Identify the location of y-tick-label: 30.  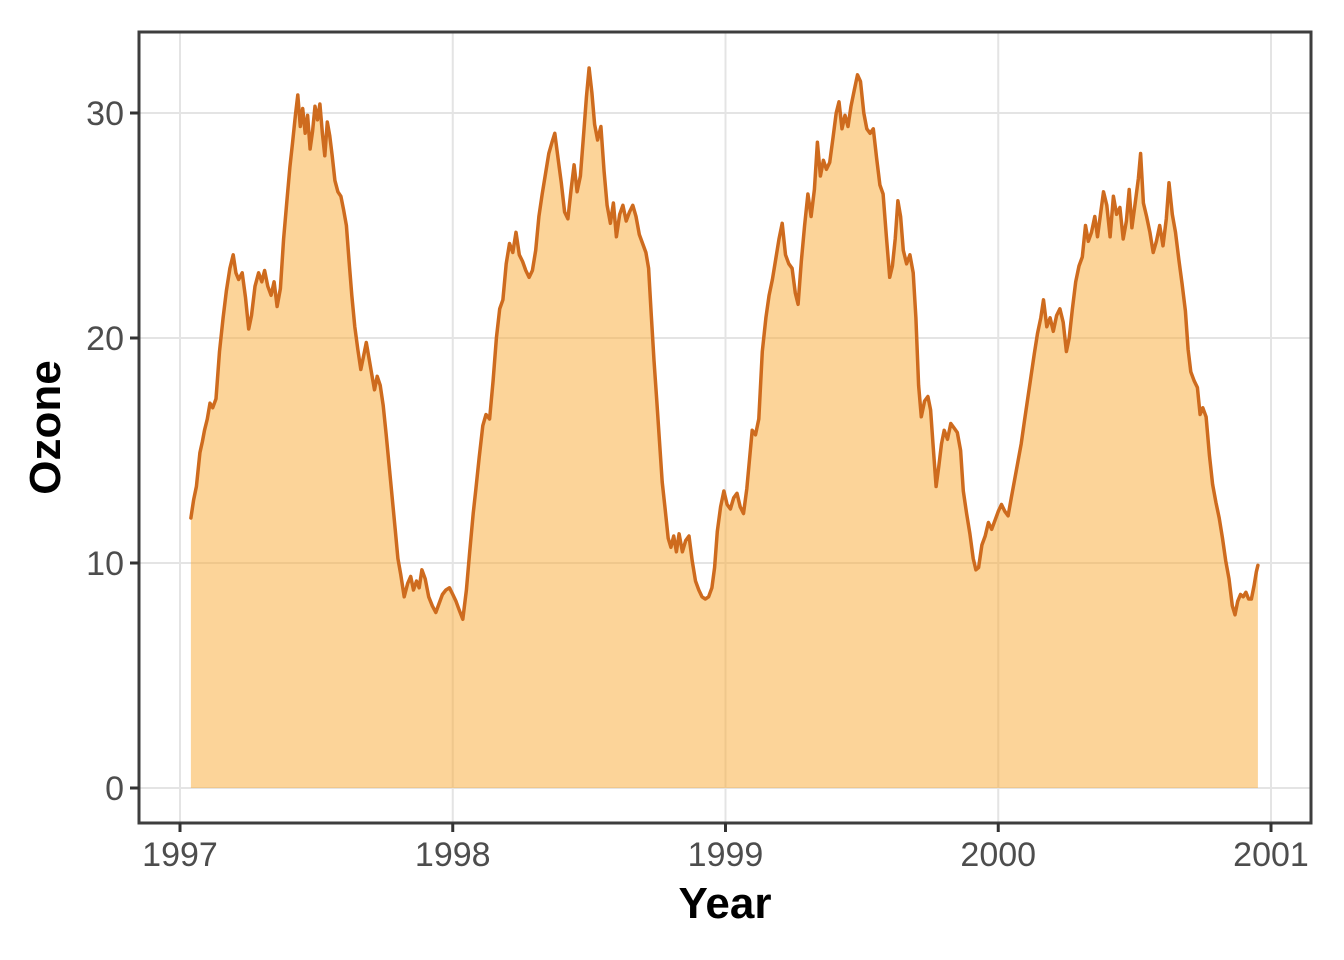
(105, 114).